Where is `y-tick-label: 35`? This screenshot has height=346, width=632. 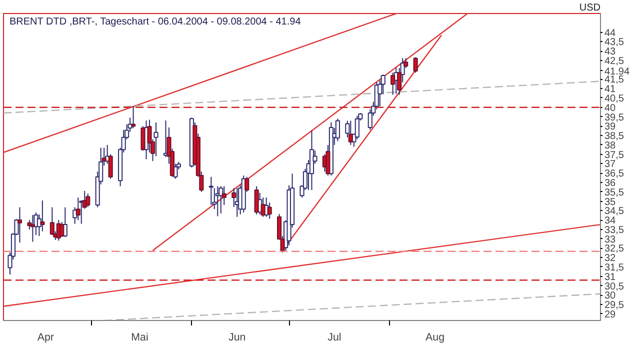
y-tick-label: 35 is located at coordinates (610, 202).